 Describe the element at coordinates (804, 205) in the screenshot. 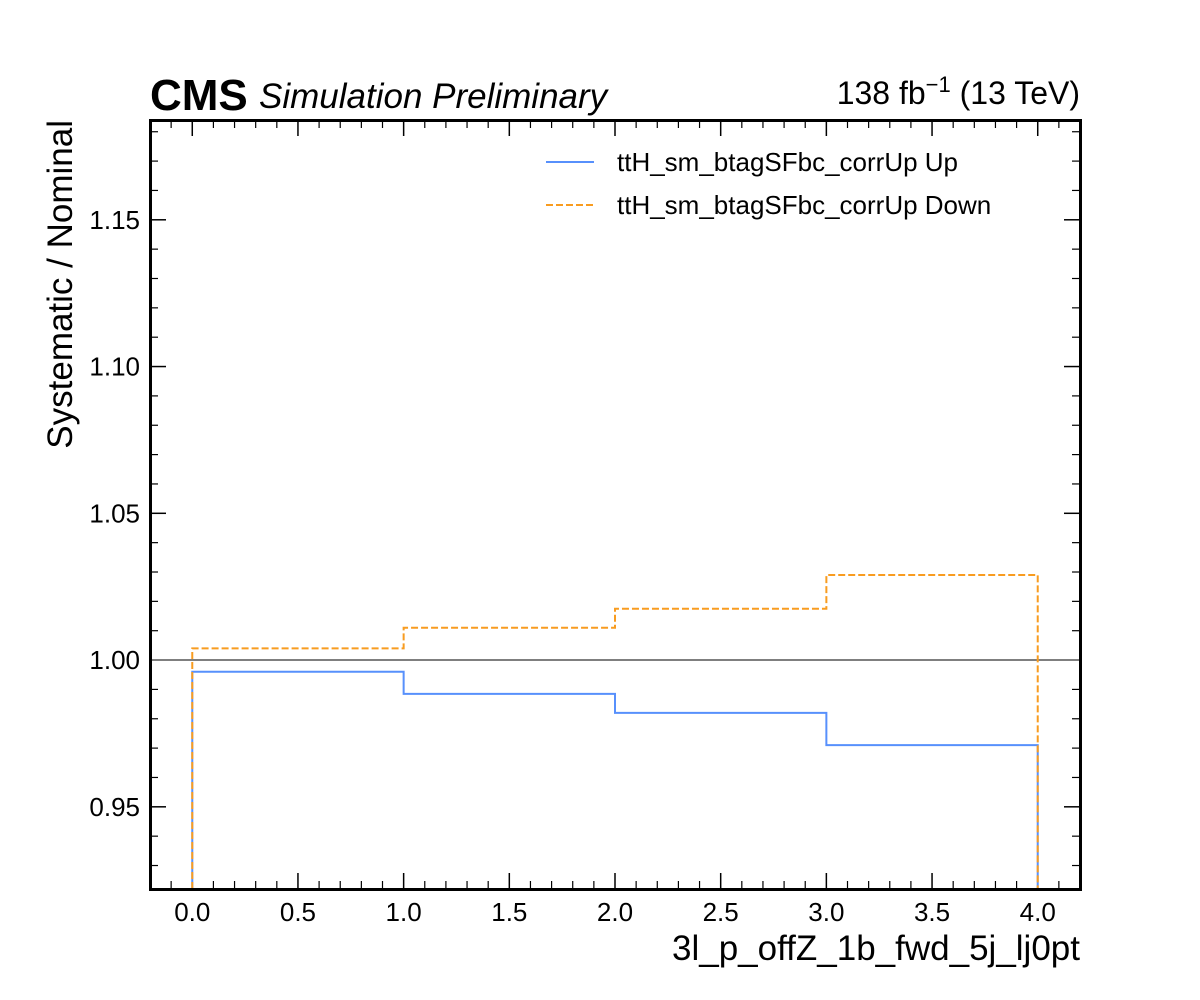

I see `legend-label-down: ttH_sm_btagSFbc_corrUp Down` at that location.